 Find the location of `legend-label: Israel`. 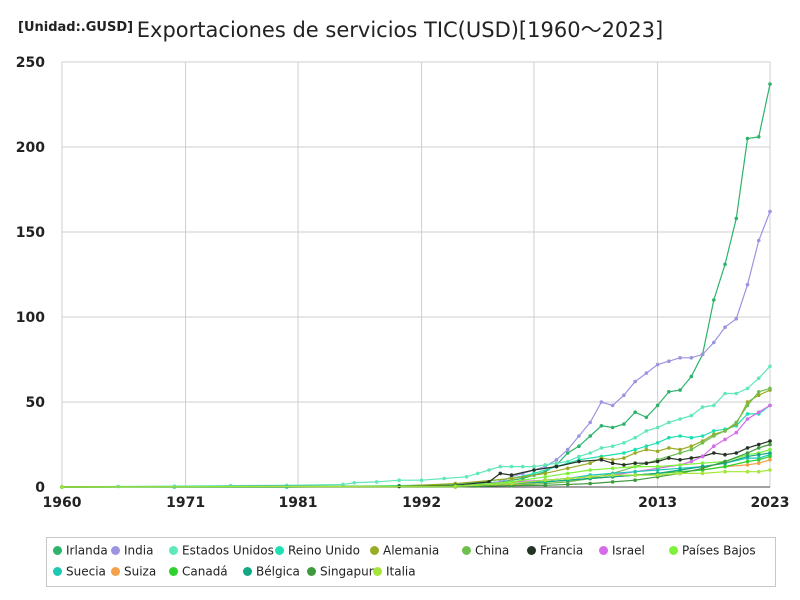

legend-label: Israel is located at coordinates (628, 550).